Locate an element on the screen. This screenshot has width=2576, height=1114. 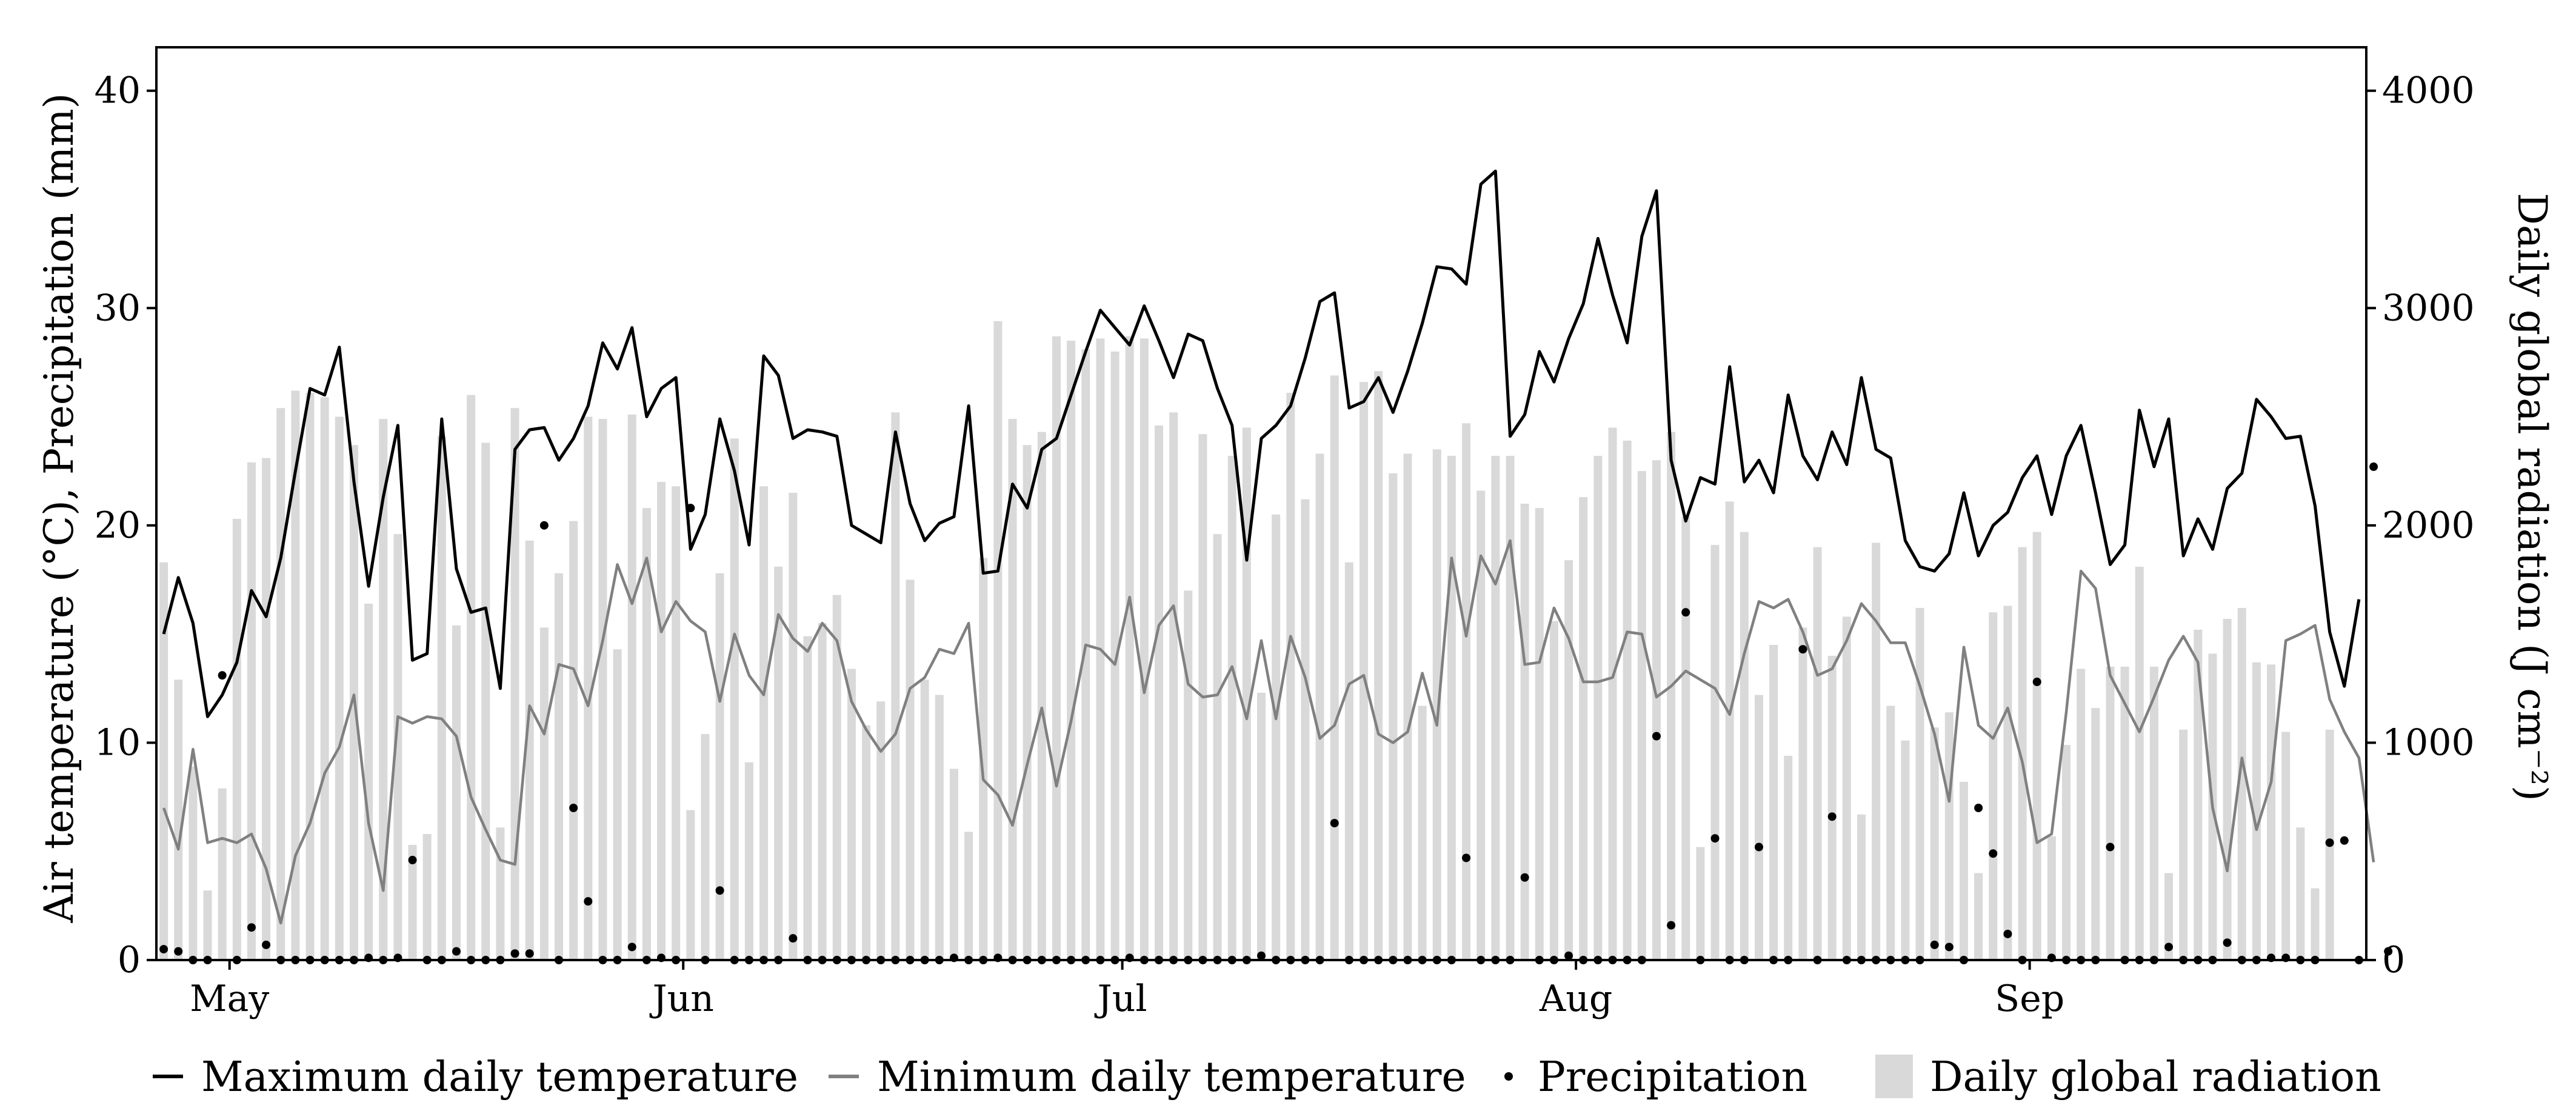
legend-bar-swatch is located at coordinates (1894, 1076).